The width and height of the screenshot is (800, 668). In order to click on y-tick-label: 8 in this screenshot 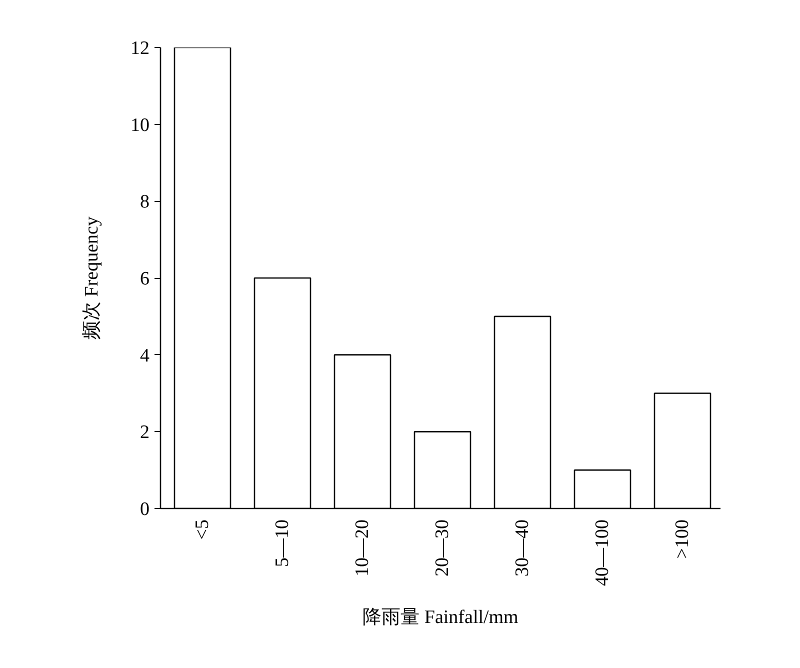, I will do `click(145, 202)`.